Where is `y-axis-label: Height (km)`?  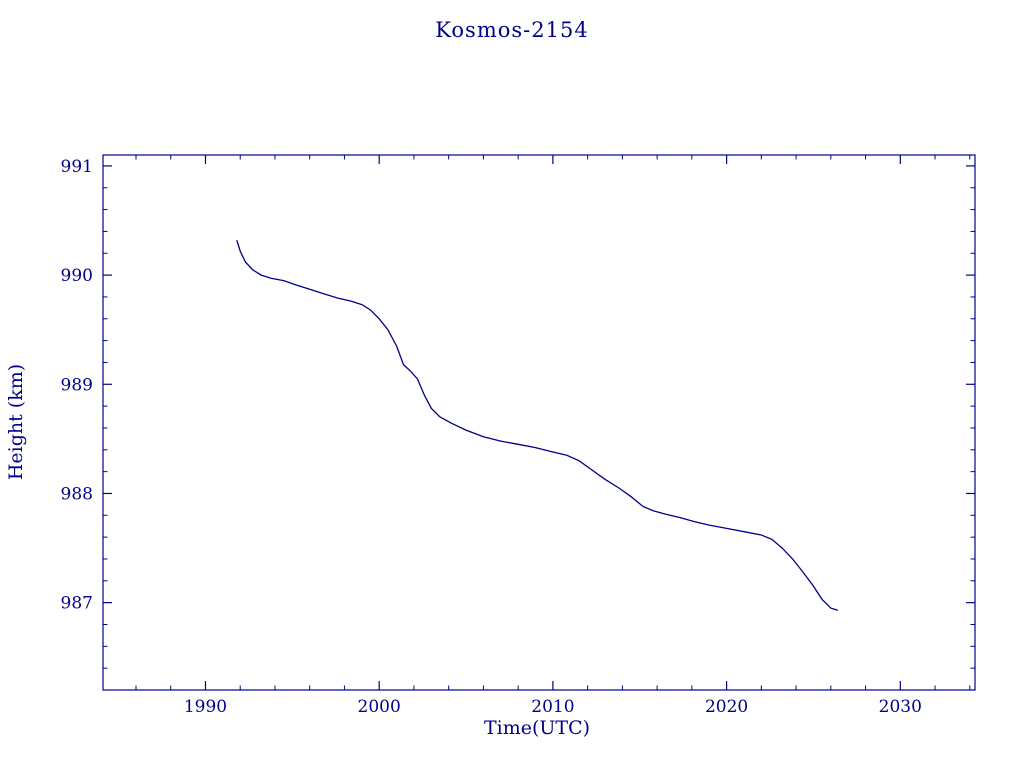 y-axis-label: Height (km) is located at coordinates (16, 422).